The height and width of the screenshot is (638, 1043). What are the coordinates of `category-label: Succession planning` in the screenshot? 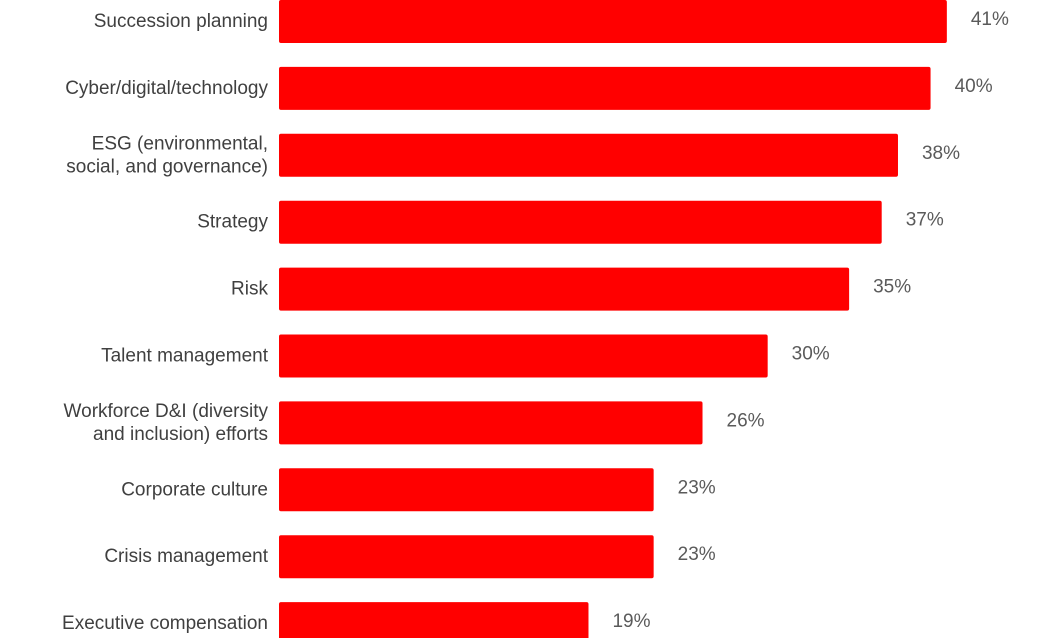 It's located at (181, 21).